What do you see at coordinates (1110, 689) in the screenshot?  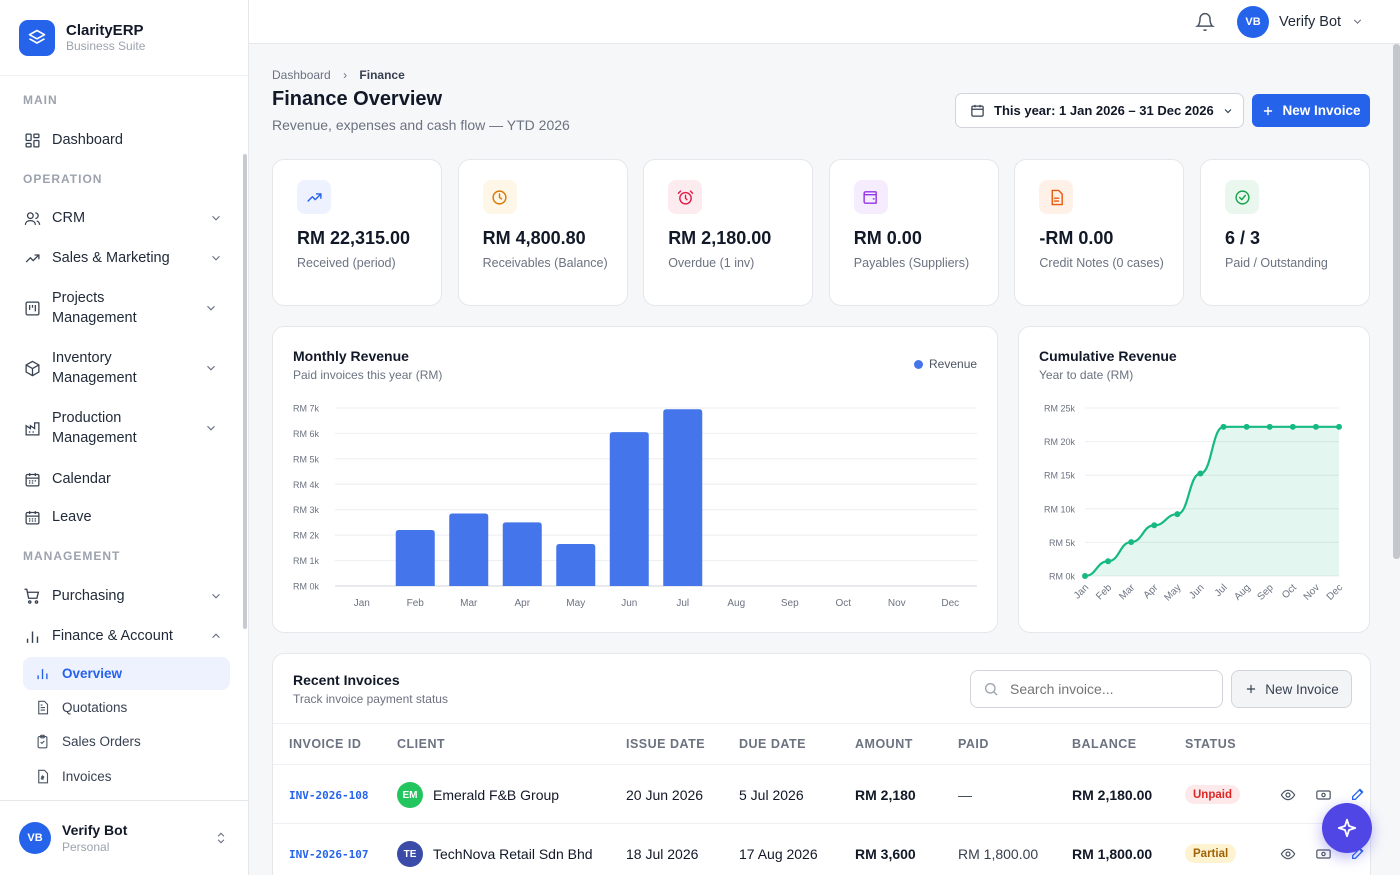 I see `search-input` at bounding box center [1110, 689].